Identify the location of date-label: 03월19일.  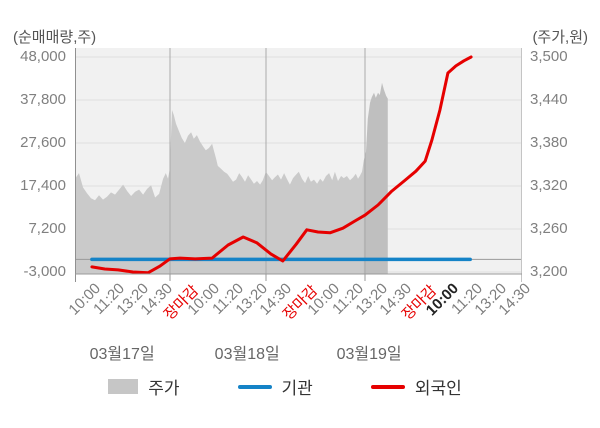
(369, 354).